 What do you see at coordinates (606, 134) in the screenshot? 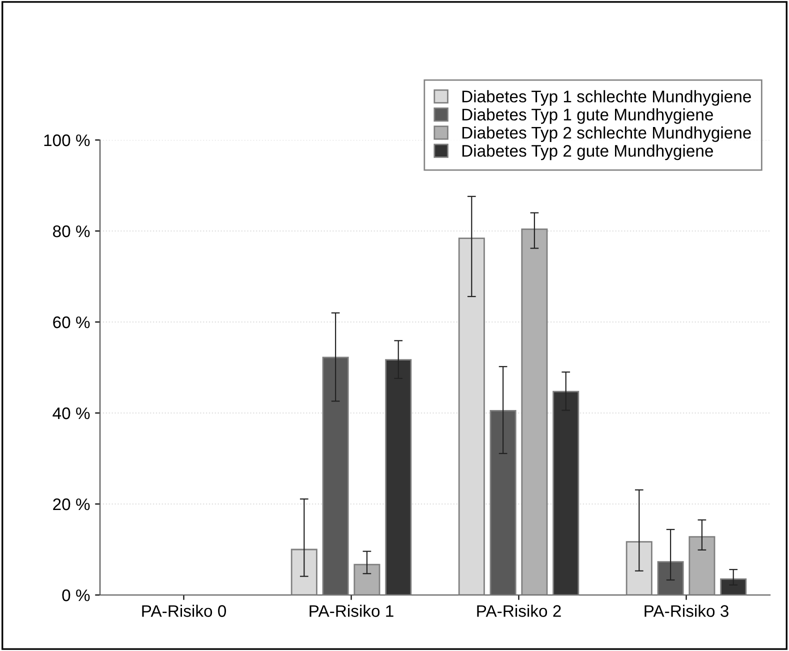
I see `legend-label: Diabetes Typ 2 schlechte Mundhygiene` at bounding box center [606, 134].